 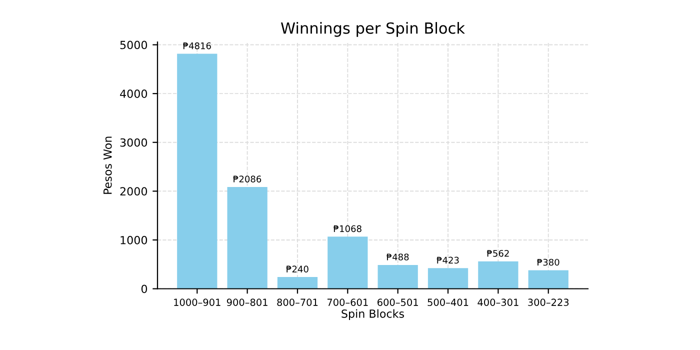 I want to click on data-label: ₱488, so click(x=397, y=257).